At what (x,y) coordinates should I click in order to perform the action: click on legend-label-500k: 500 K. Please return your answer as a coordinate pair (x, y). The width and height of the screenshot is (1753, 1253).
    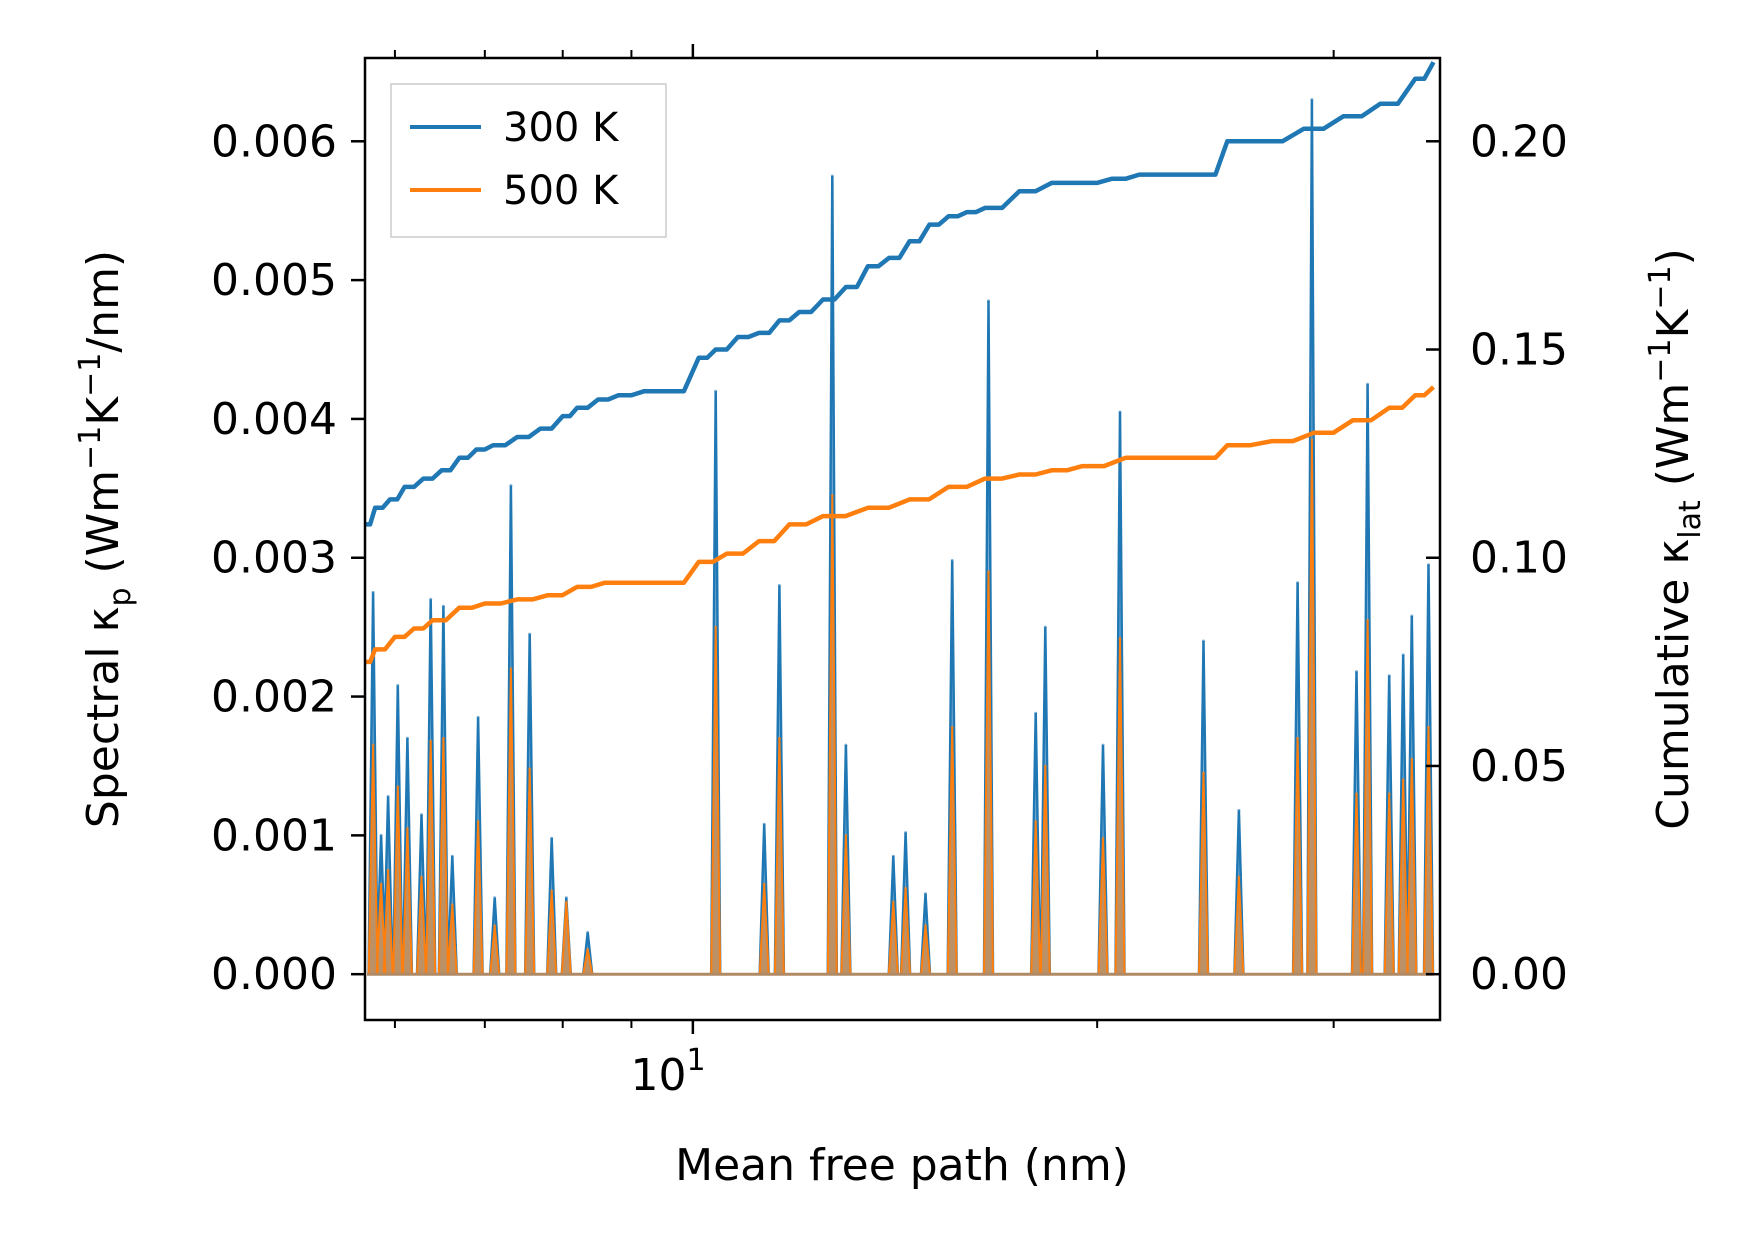
    Looking at the image, I should click on (561, 191).